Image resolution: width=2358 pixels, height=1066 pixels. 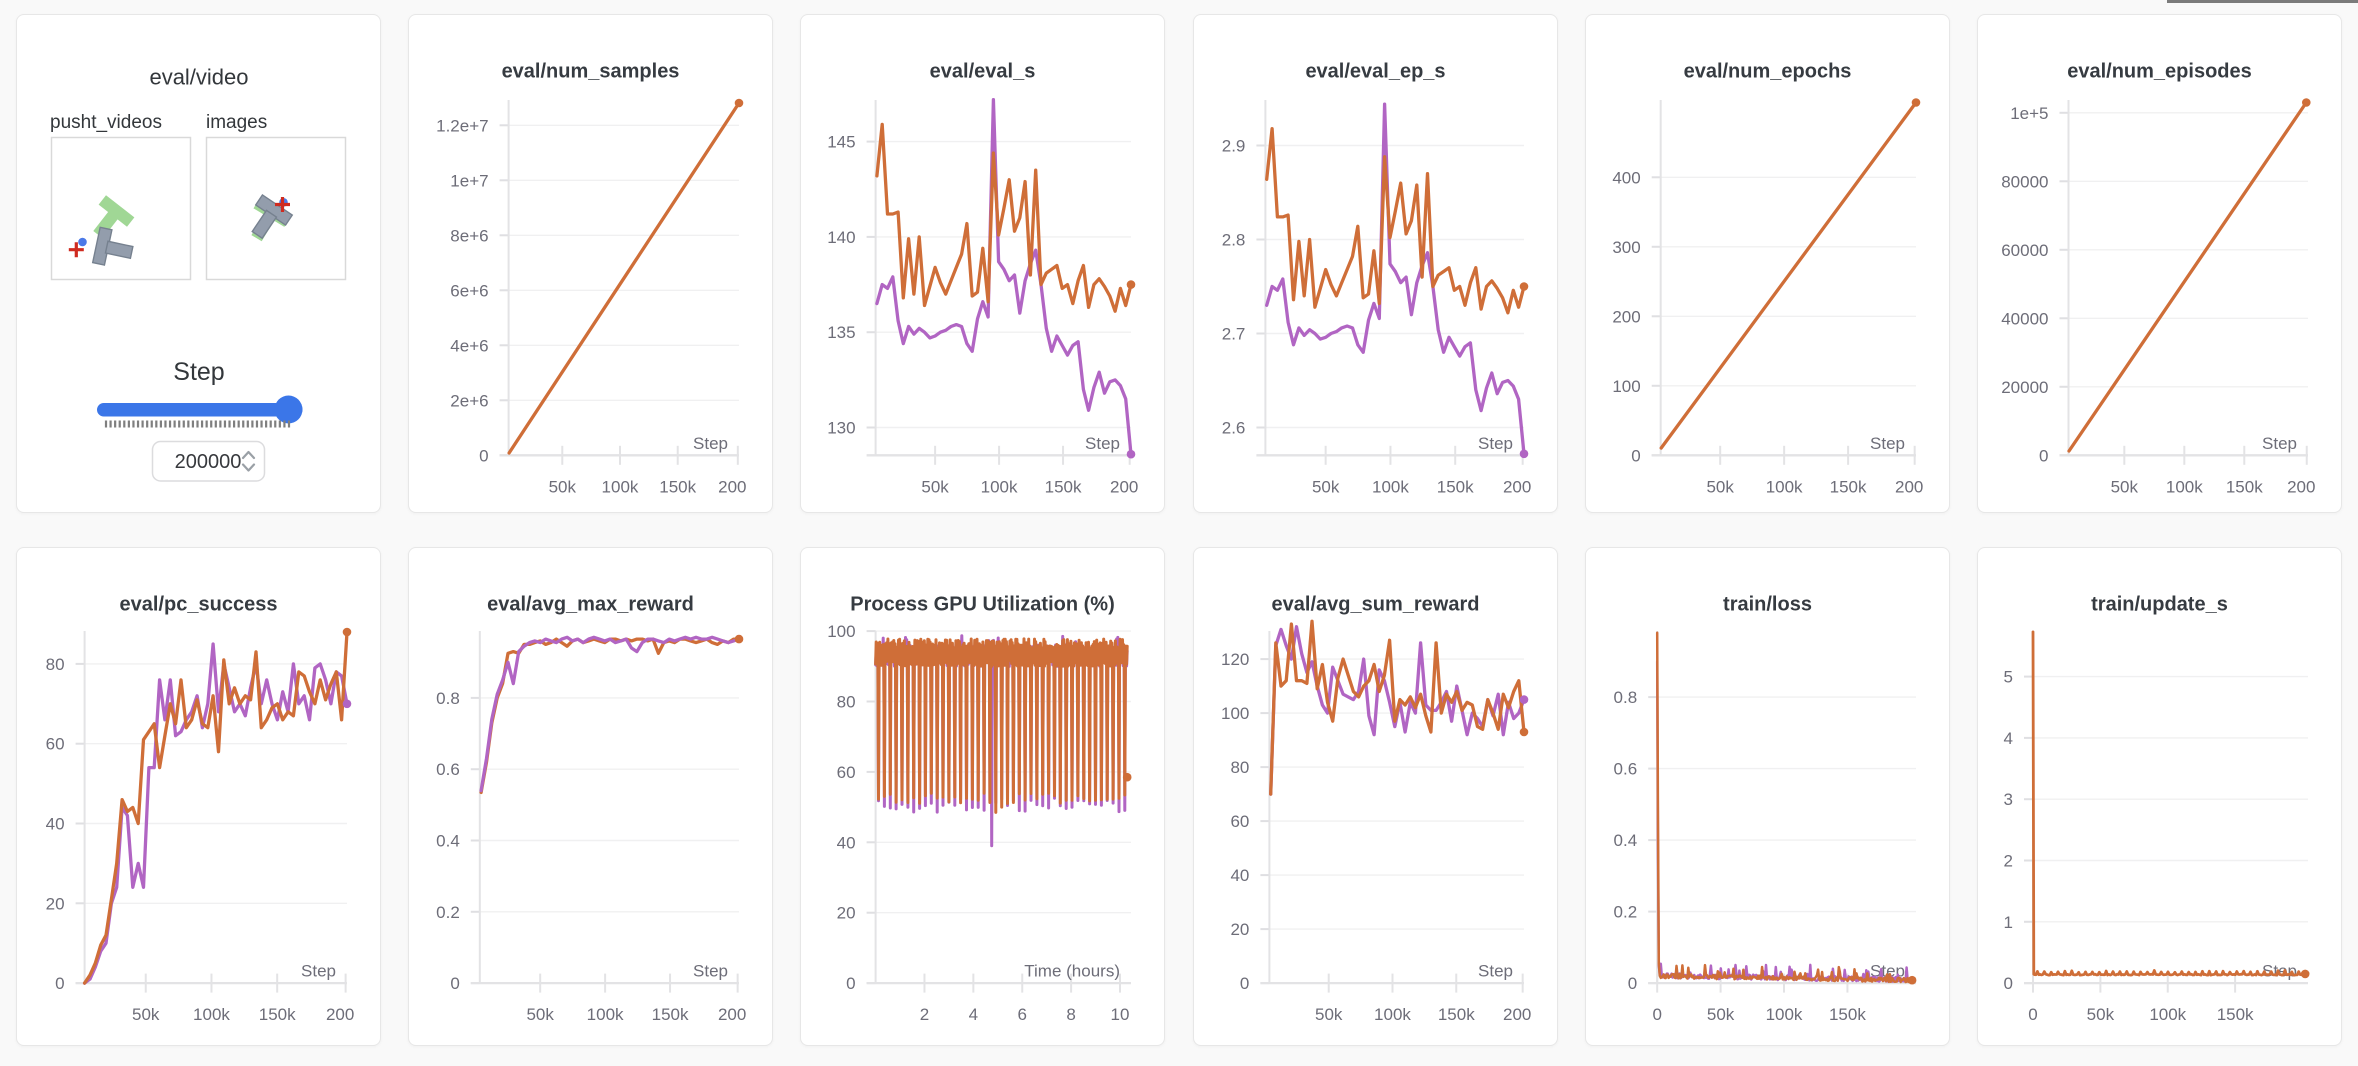 What do you see at coordinates (983, 605) in the screenshot?
I see `svg-text: Process GPU Utilization (%)` at bounding box center [983, 605].